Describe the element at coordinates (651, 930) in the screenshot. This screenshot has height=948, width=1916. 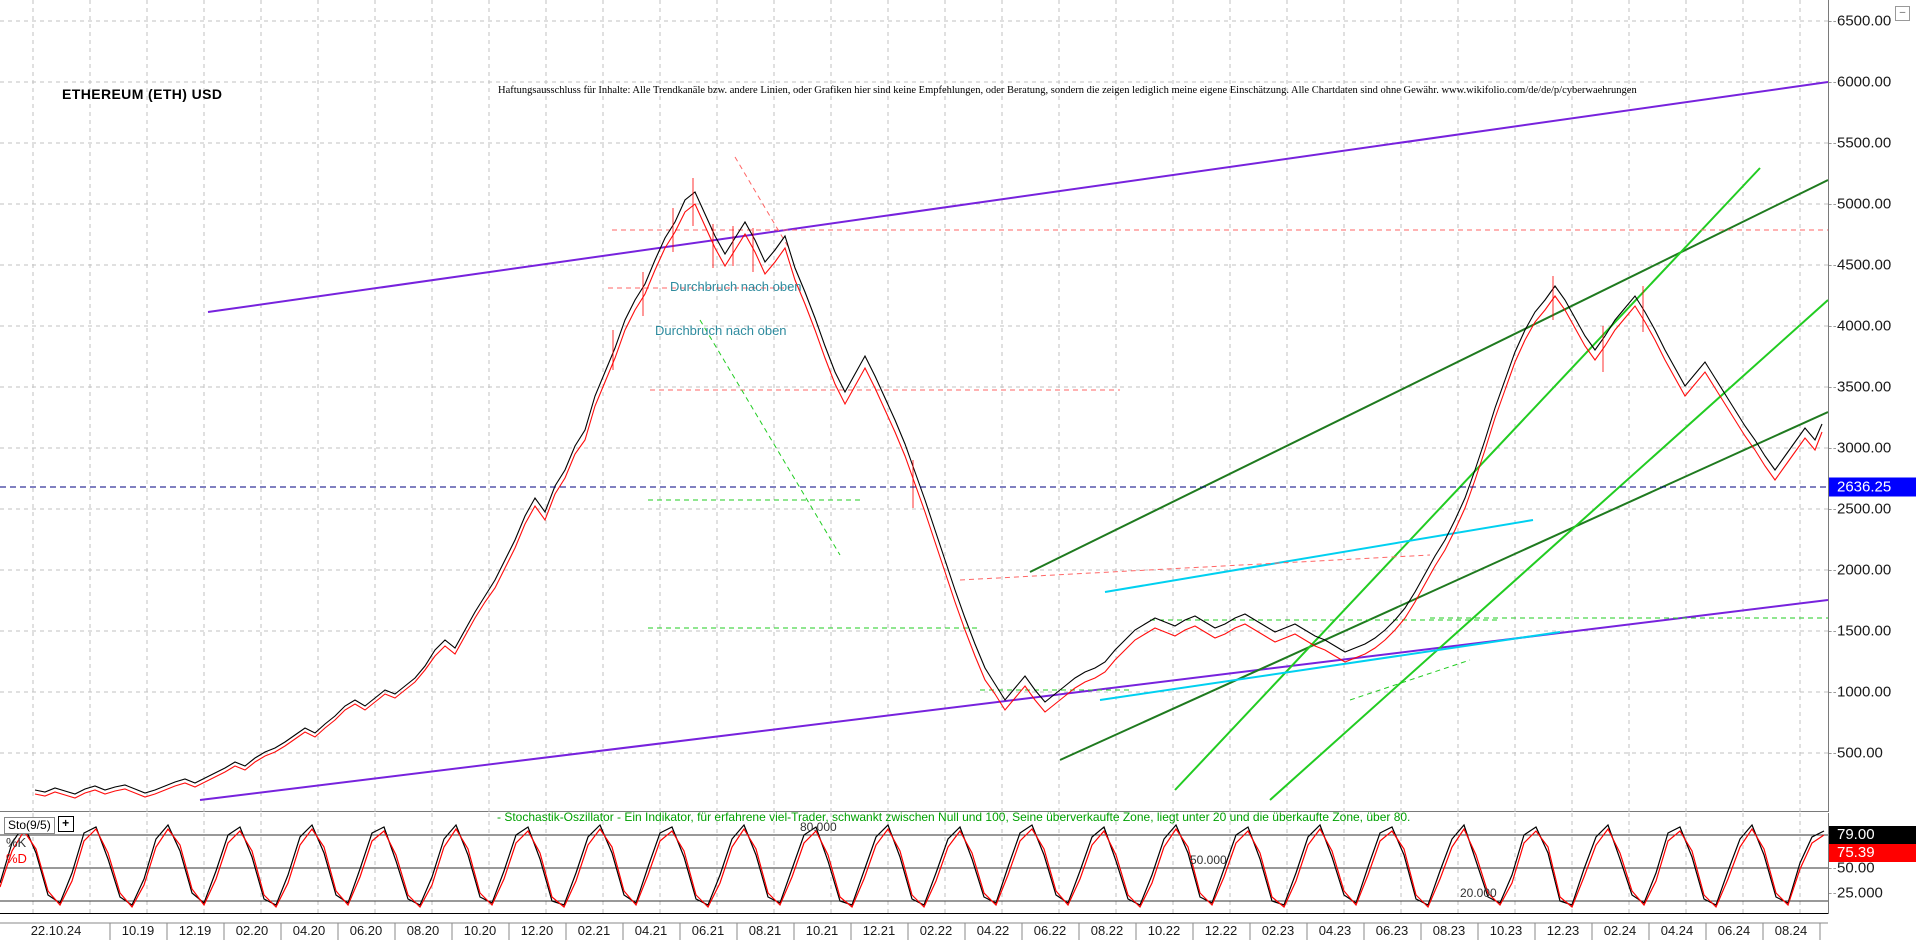
I see `date-tick-label: 04.21` at that location.